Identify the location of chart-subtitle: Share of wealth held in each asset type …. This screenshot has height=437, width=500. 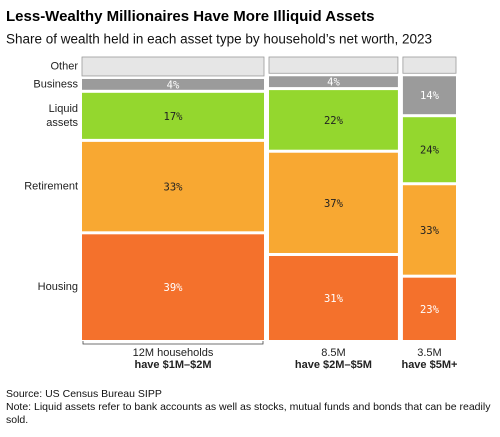
(219, 39).